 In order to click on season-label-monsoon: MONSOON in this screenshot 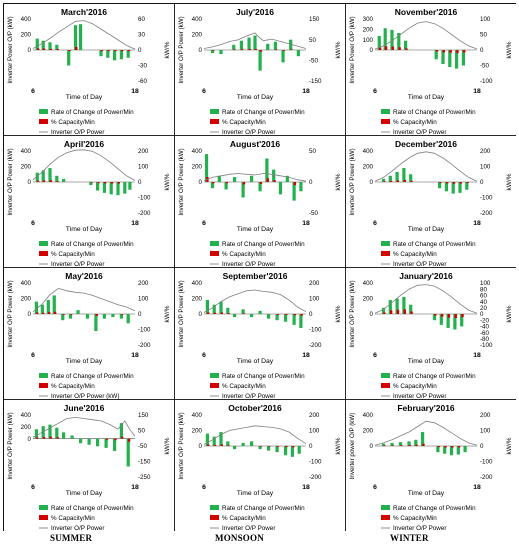, I will do `click(239, 538)`.